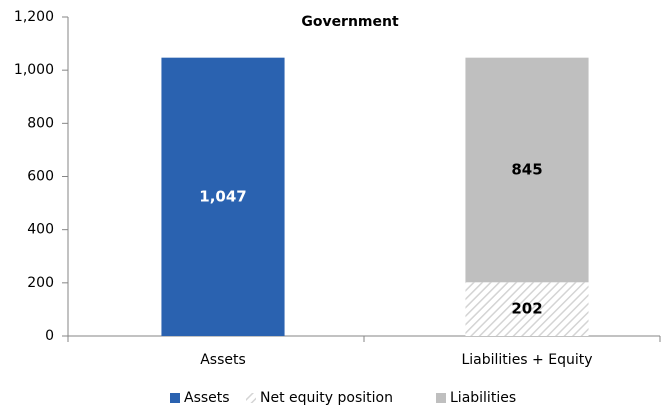 The height and width of the screenshot is (412, 671). Describe the element at coordinates (40, 283) in the screenshot. I see `y-tick-label: 200` at that location.